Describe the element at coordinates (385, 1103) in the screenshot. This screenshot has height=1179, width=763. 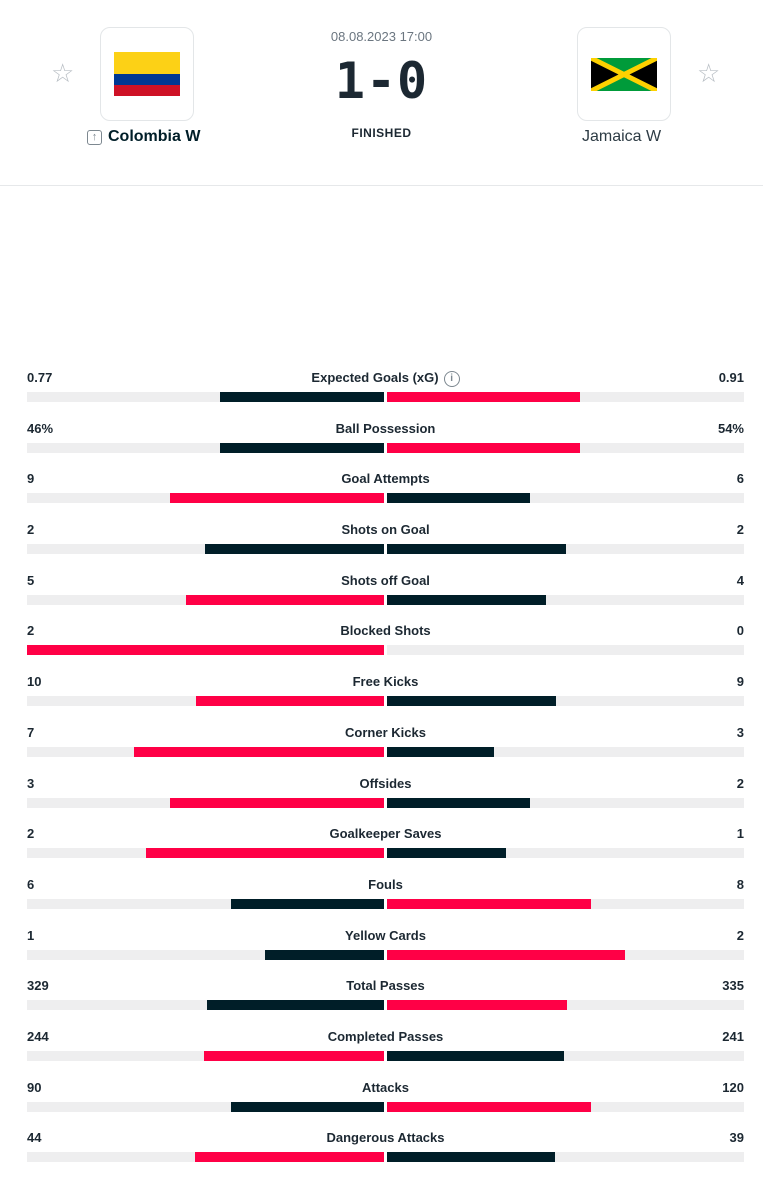
I see `stat-row: 90 Attacks 120` at that location.